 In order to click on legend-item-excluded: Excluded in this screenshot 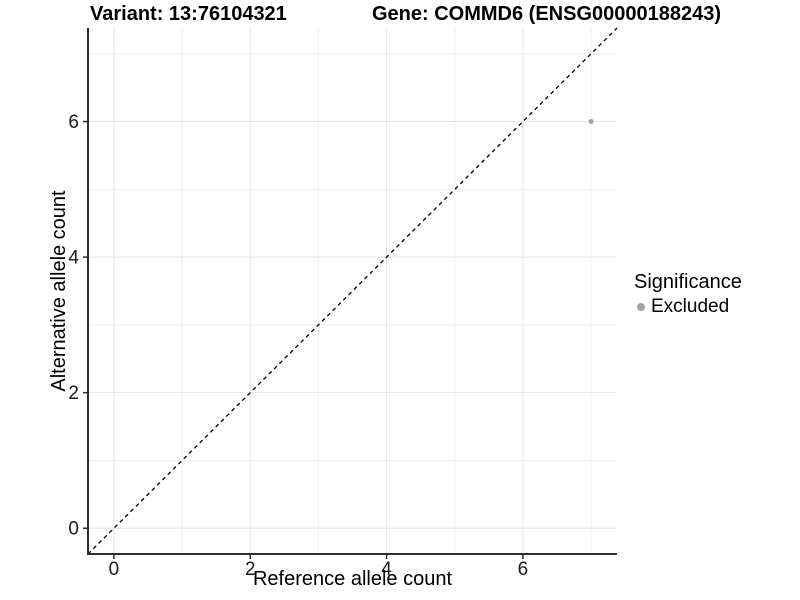, I will do `click(688, 307)`.